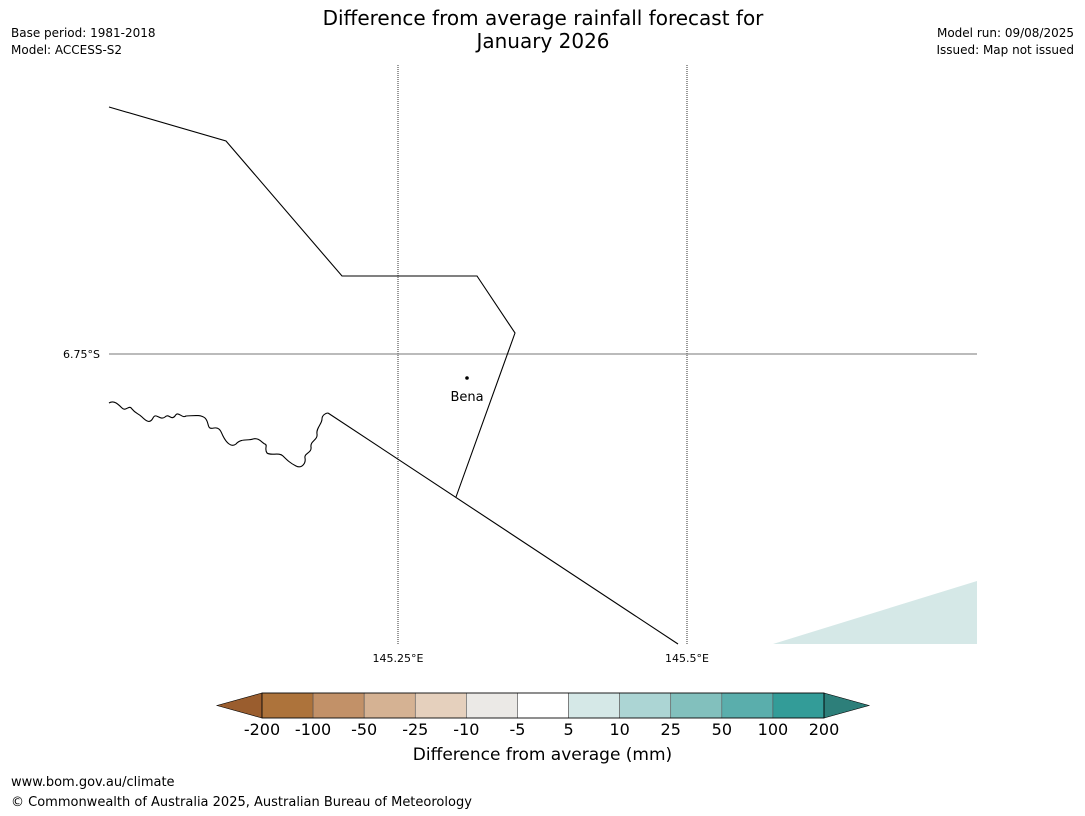  Describe the element at coordinates (687, 658) in the screenshot. I see `longitude-label-2: 145.5°E` at that location.